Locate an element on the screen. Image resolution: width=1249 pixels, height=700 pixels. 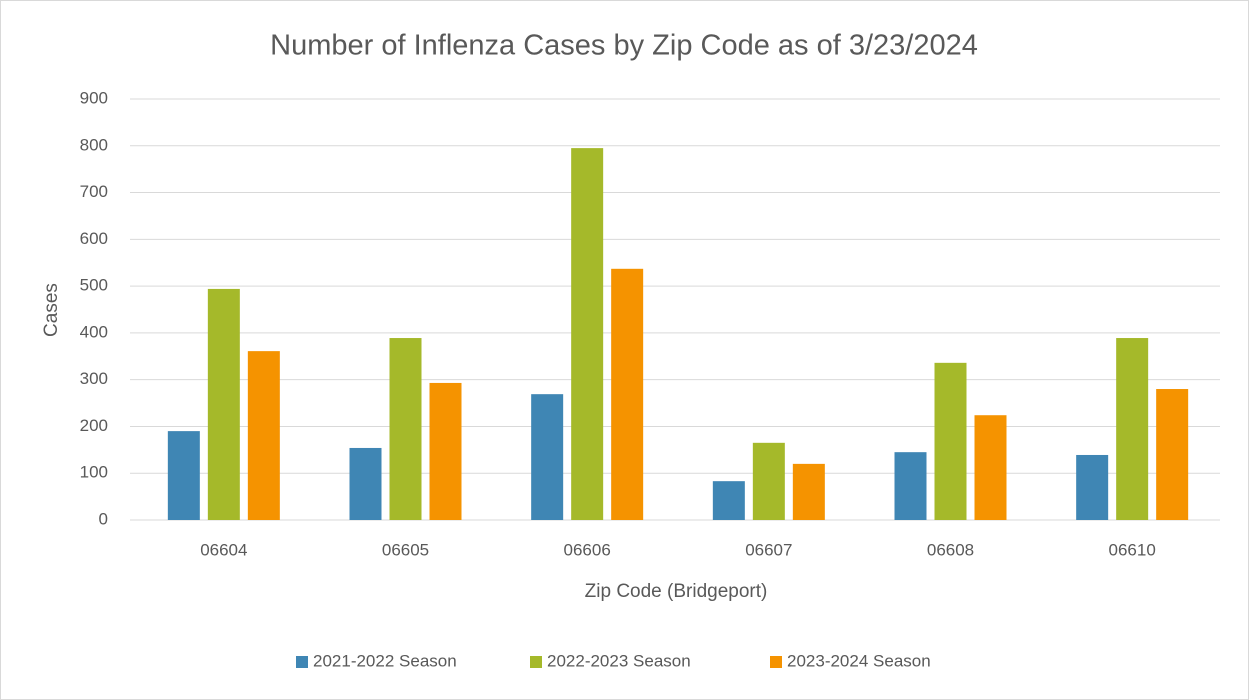
x-tick-label: 06610 is located at coordinates (1132, 549).